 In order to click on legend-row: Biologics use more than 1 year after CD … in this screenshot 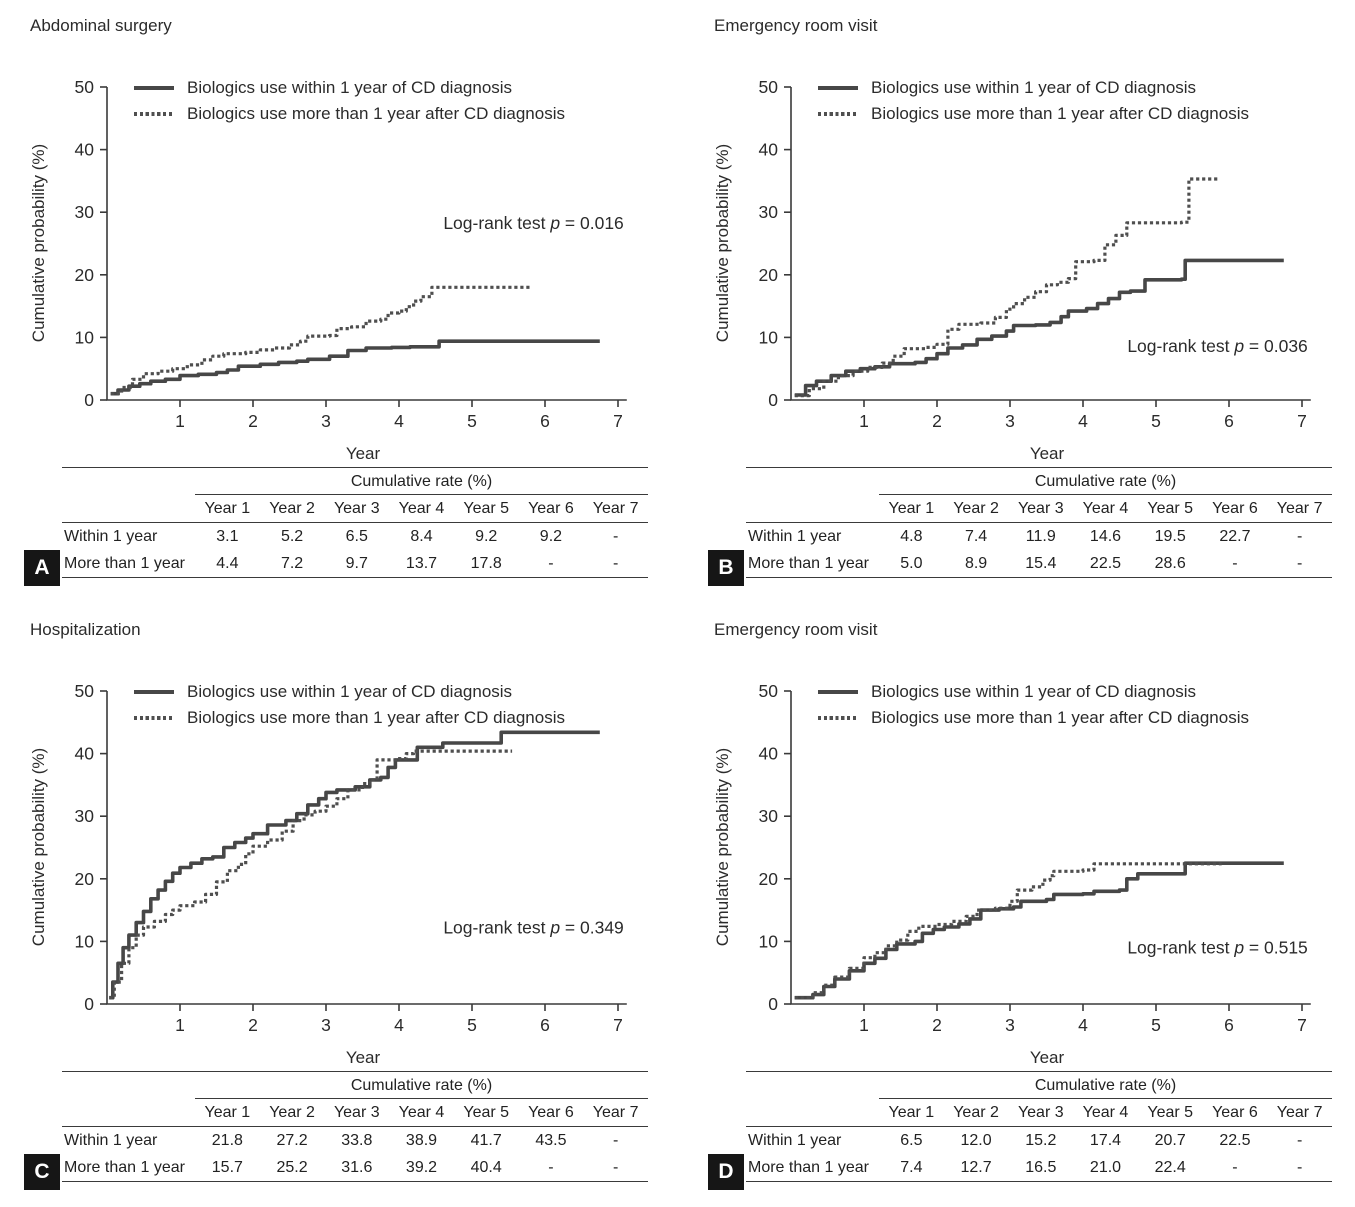, I will do `click(349, 718)`.